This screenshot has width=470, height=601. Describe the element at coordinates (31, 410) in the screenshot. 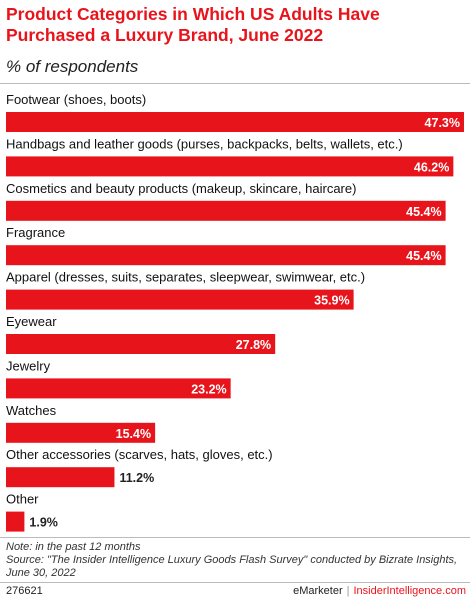

I see `category-label: Watches` at that location.